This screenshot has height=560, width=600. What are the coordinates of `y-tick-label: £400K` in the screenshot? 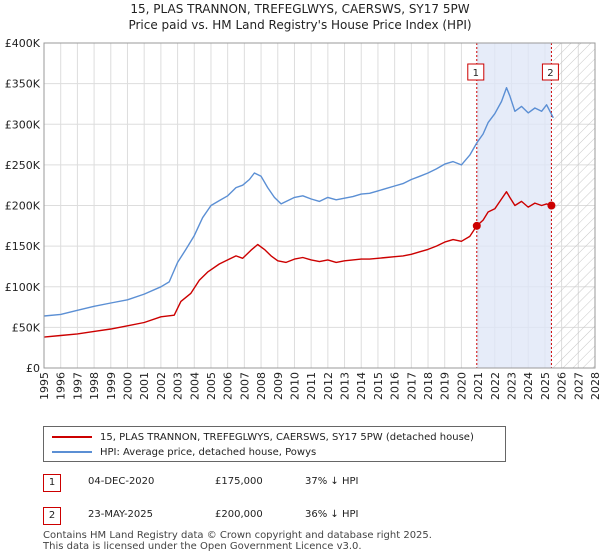 It's located at (23, 43).